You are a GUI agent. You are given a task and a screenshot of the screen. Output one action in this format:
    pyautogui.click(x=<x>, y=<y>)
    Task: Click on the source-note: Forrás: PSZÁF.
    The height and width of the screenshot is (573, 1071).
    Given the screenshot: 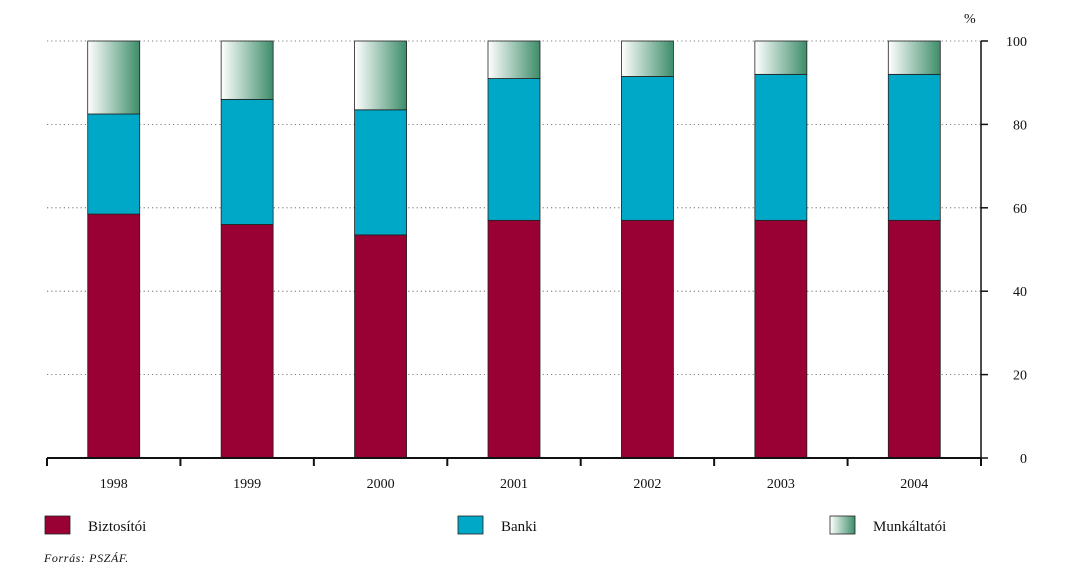 What is the action you would take?
    pyautogui.click(x=86, y=558)
    